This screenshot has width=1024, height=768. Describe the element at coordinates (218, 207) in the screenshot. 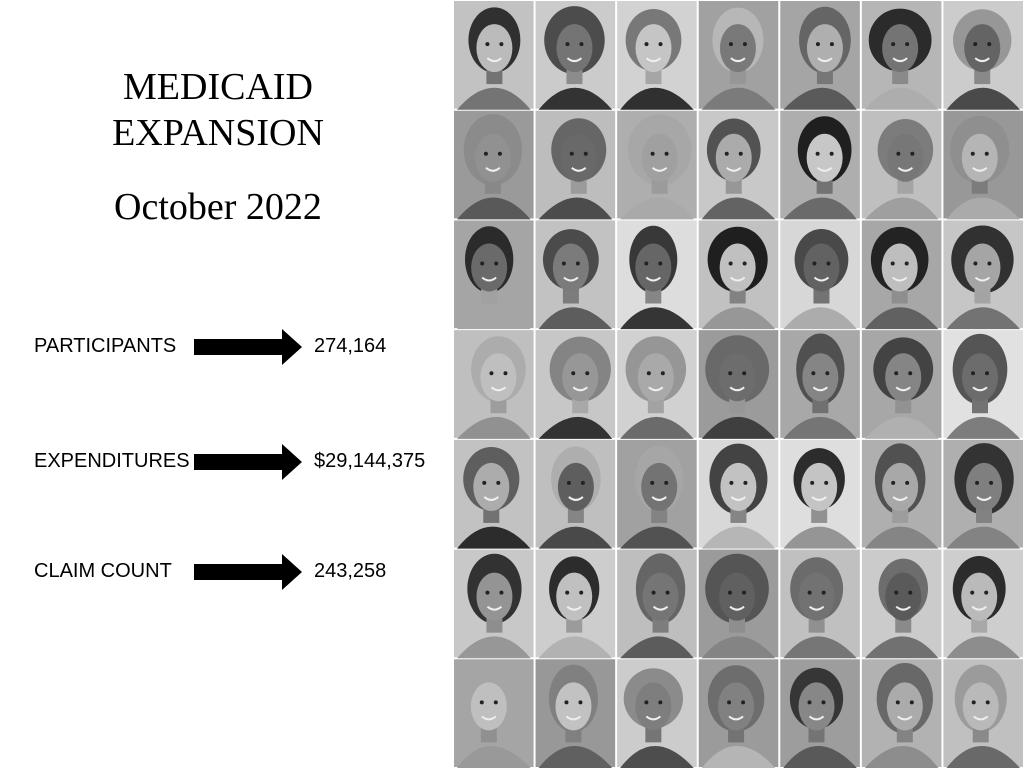

I see `slide-subtitle: October 2022` at that location.